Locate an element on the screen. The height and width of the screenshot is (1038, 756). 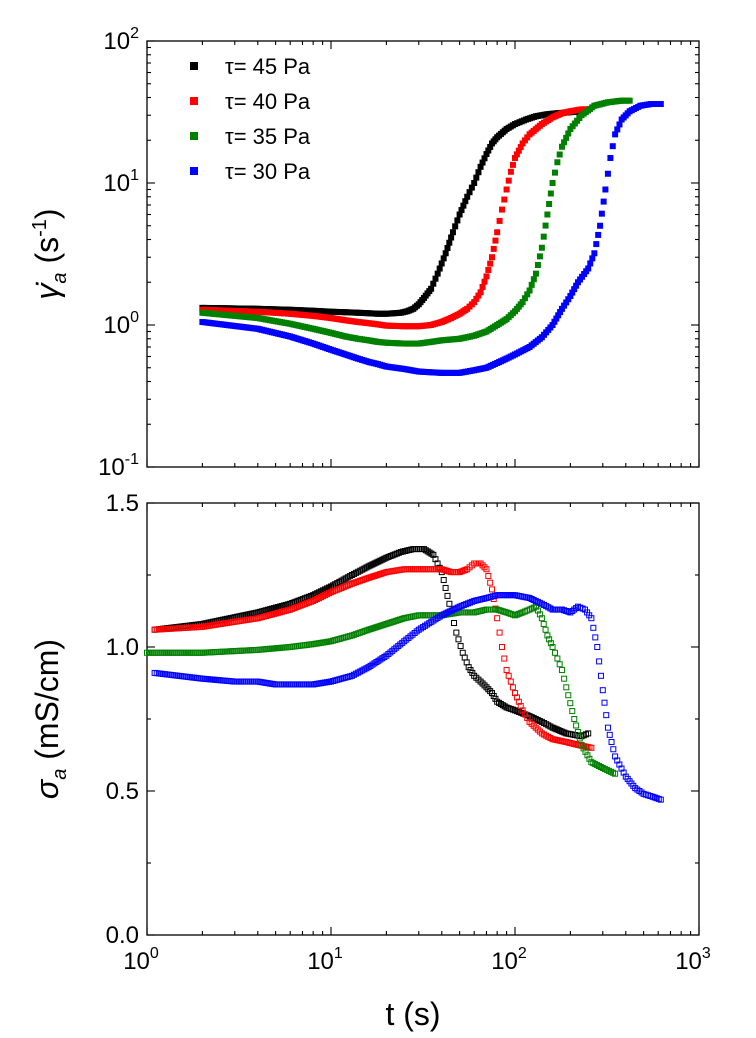
y-label-symbol: γ̇ is located at coordinates (47, 291).